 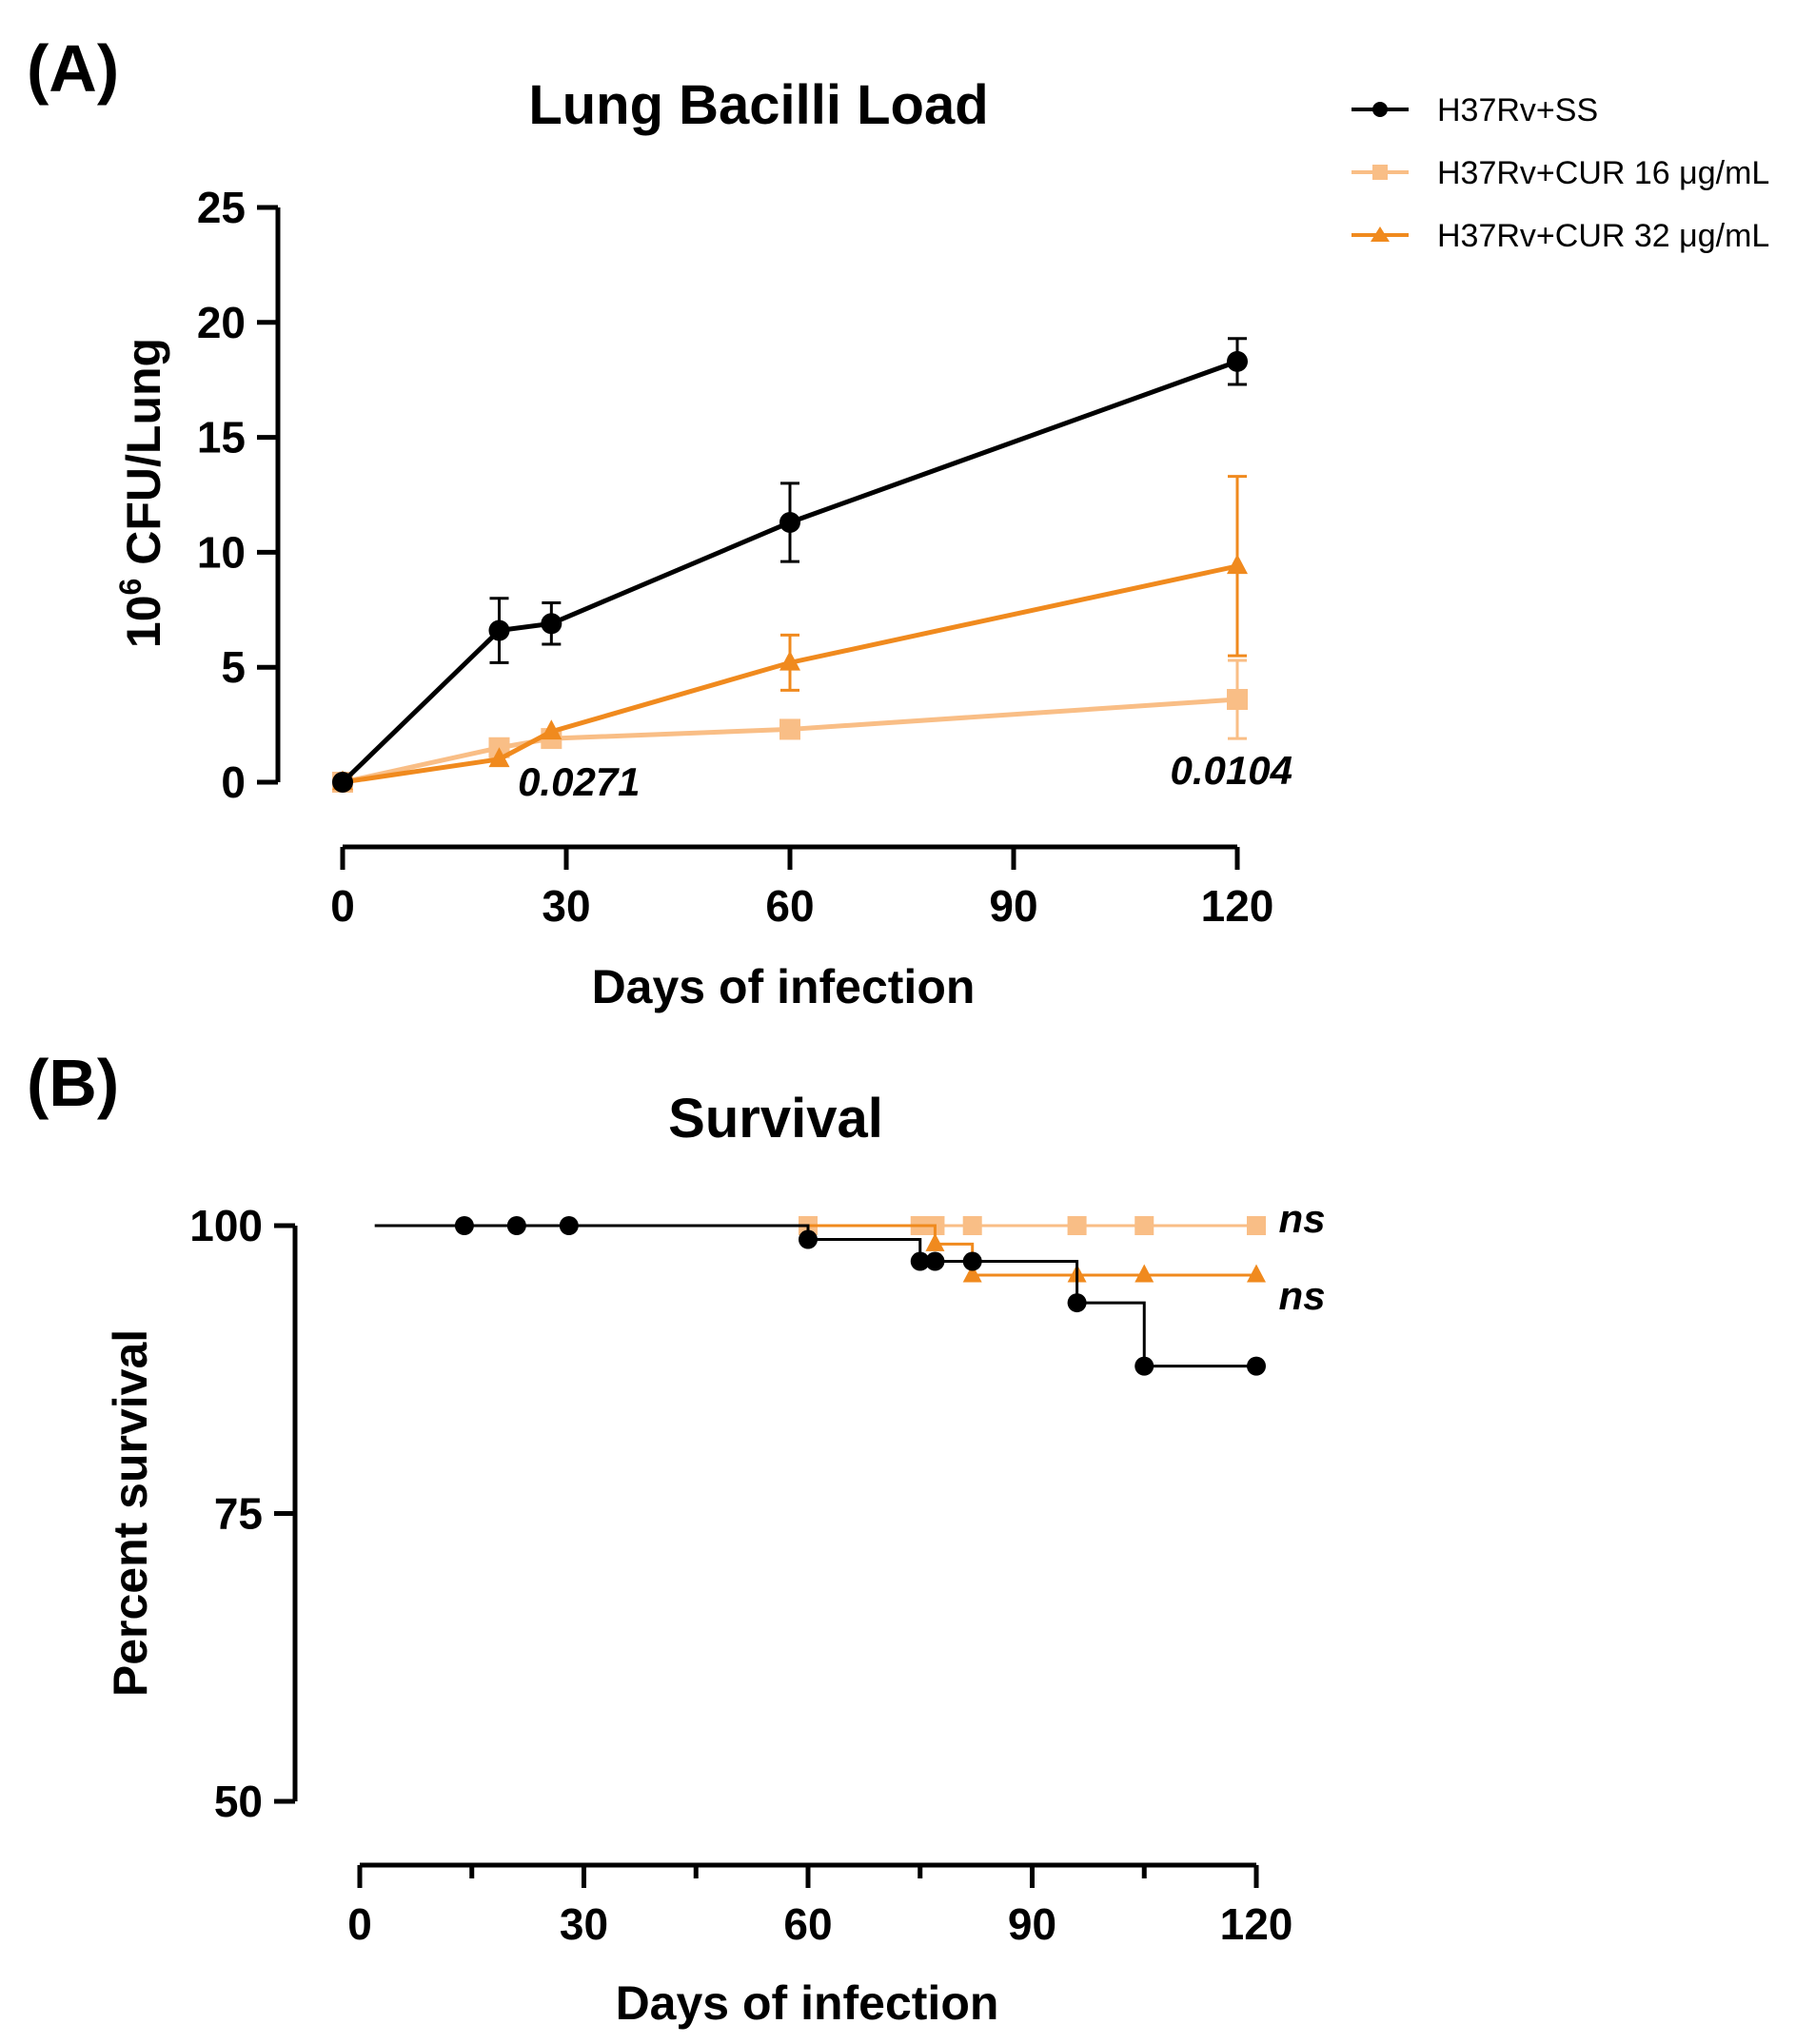 I want to click on panel-b-h37rv-ss-series, so click(x=820, y=1296).